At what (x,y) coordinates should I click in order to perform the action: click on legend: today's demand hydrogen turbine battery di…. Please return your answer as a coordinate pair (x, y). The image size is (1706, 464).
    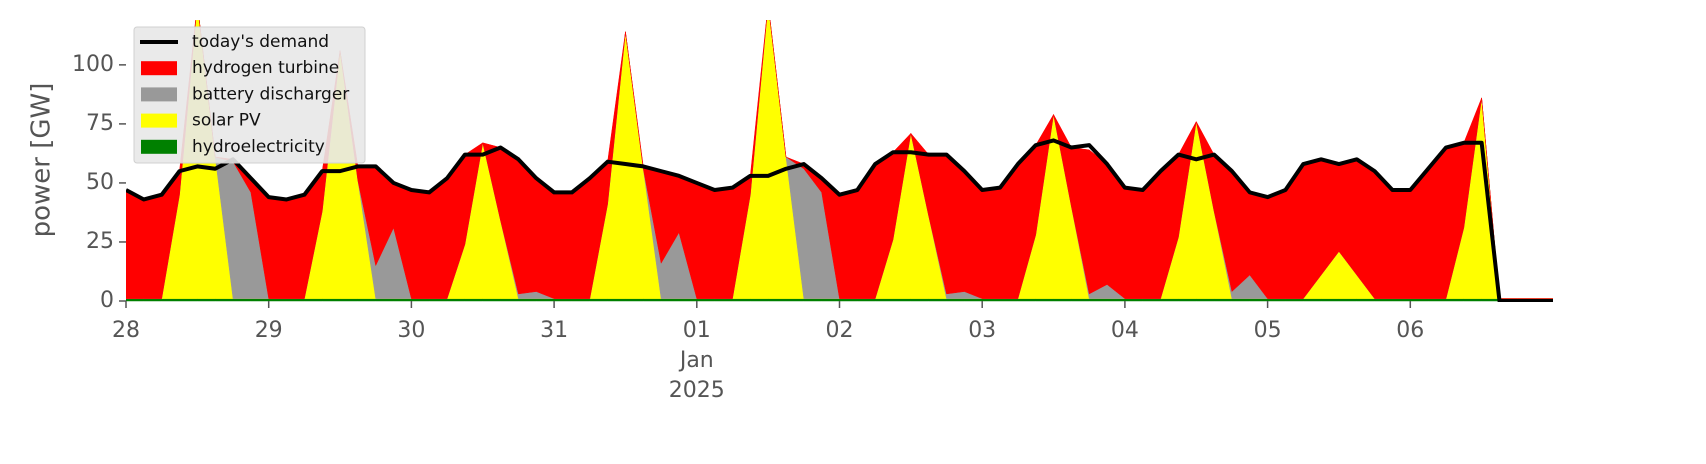
    Looking at the image, I should click on (249, 95).